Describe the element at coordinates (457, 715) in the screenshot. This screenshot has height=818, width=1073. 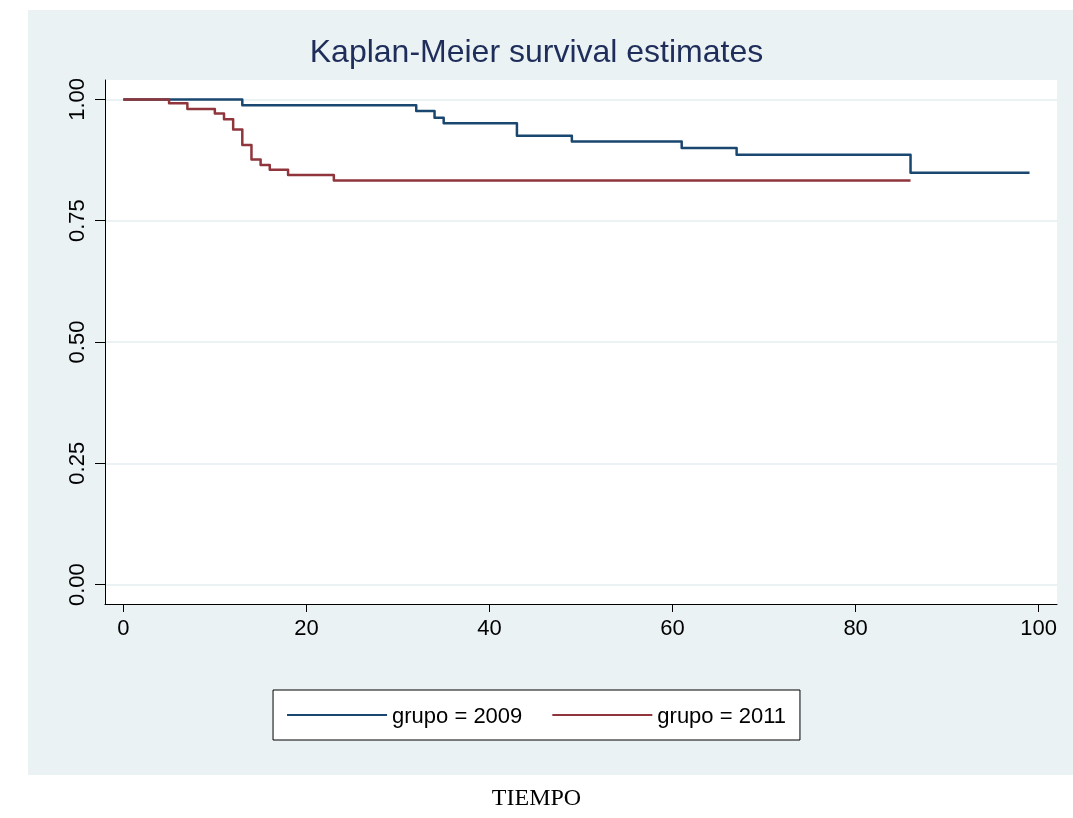
I see `legend-label: grupo = 2009` at that location.